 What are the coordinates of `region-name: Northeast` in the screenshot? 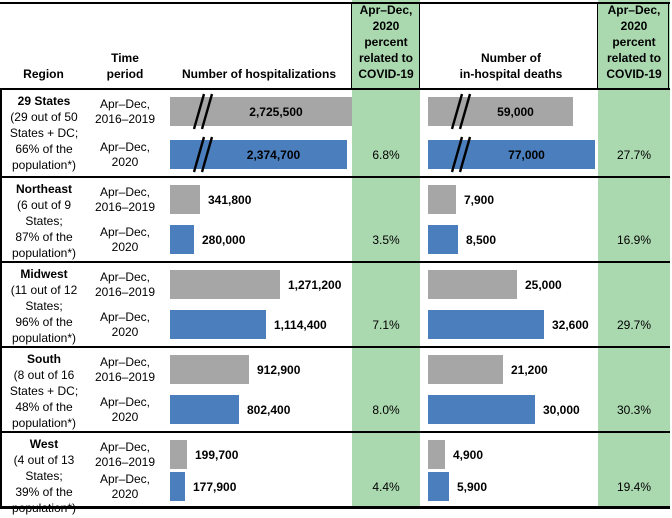 It's located at (43, 189).